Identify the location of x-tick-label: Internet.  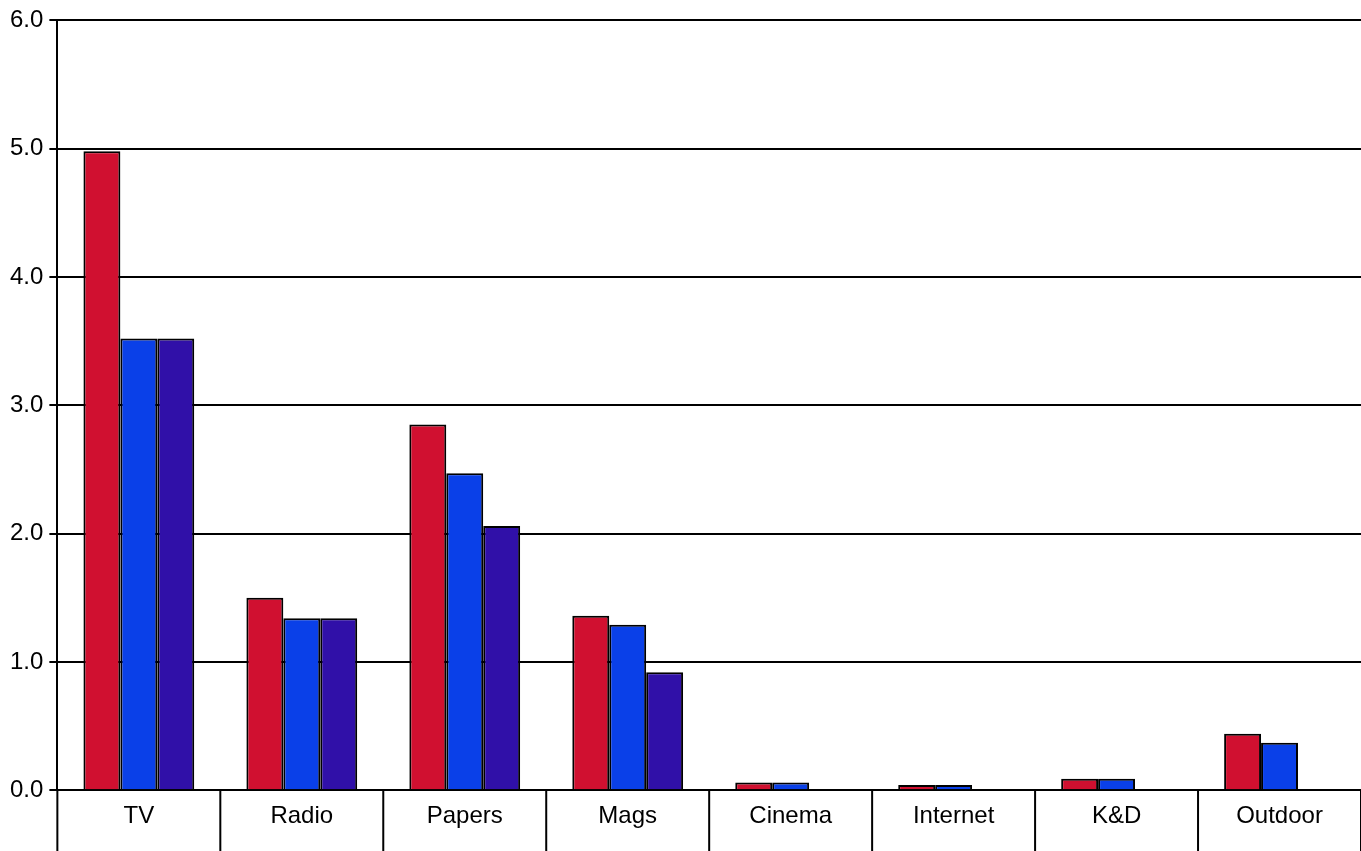
(953, 815).